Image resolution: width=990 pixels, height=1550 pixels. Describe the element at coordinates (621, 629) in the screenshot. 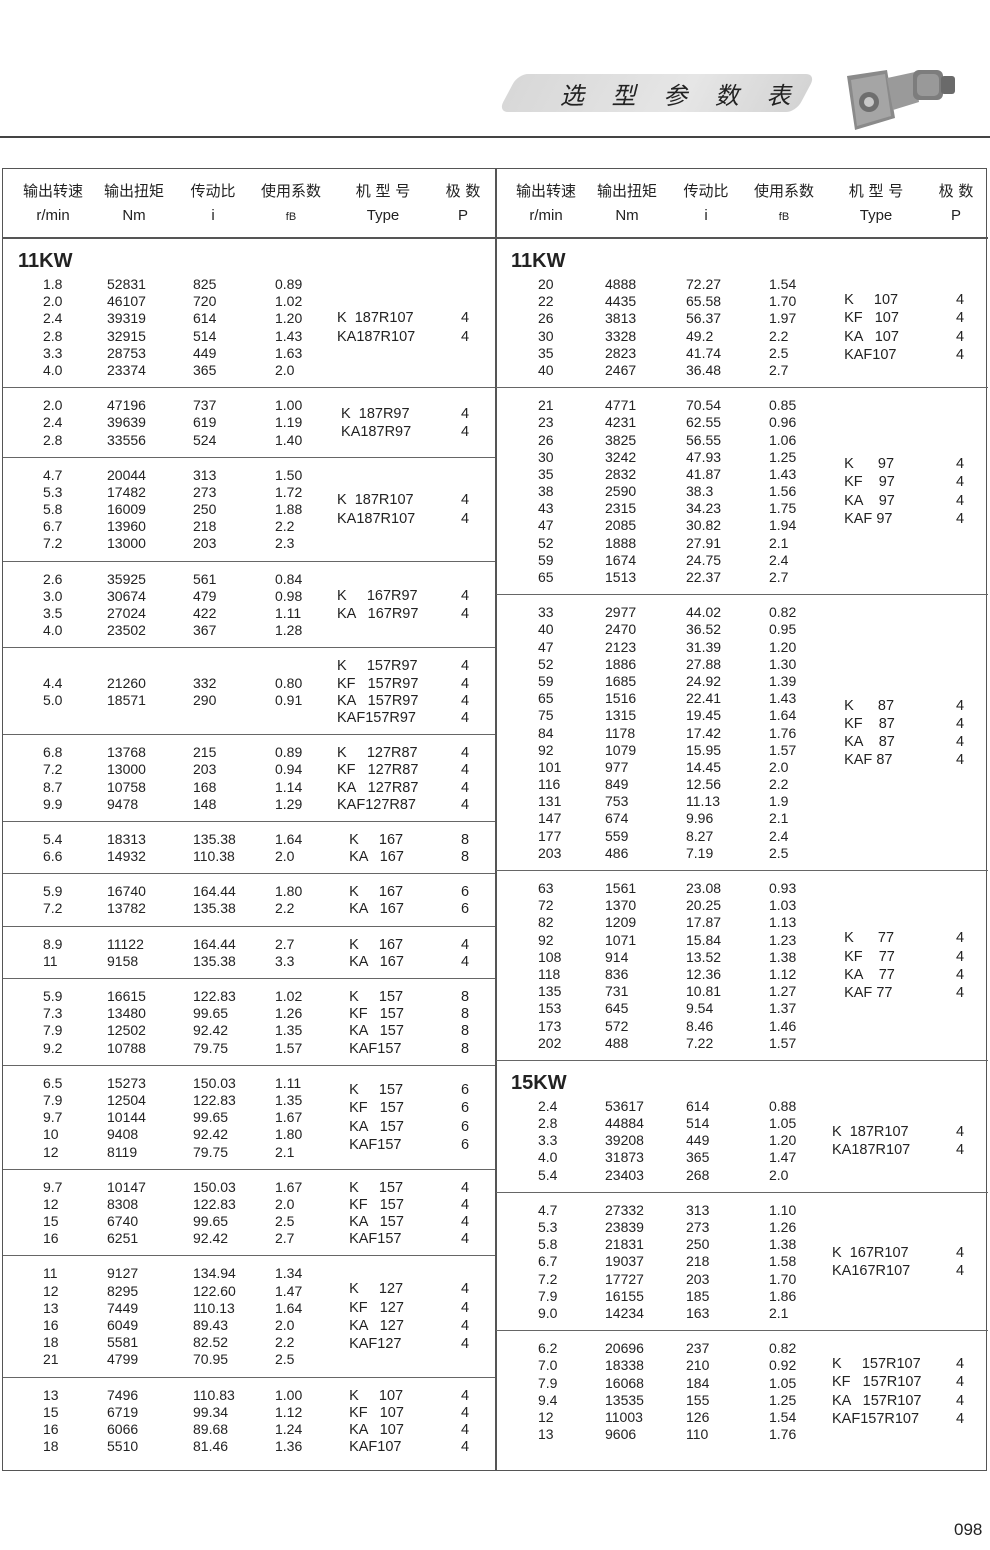

I see `torque-cell: 2470` at that location.